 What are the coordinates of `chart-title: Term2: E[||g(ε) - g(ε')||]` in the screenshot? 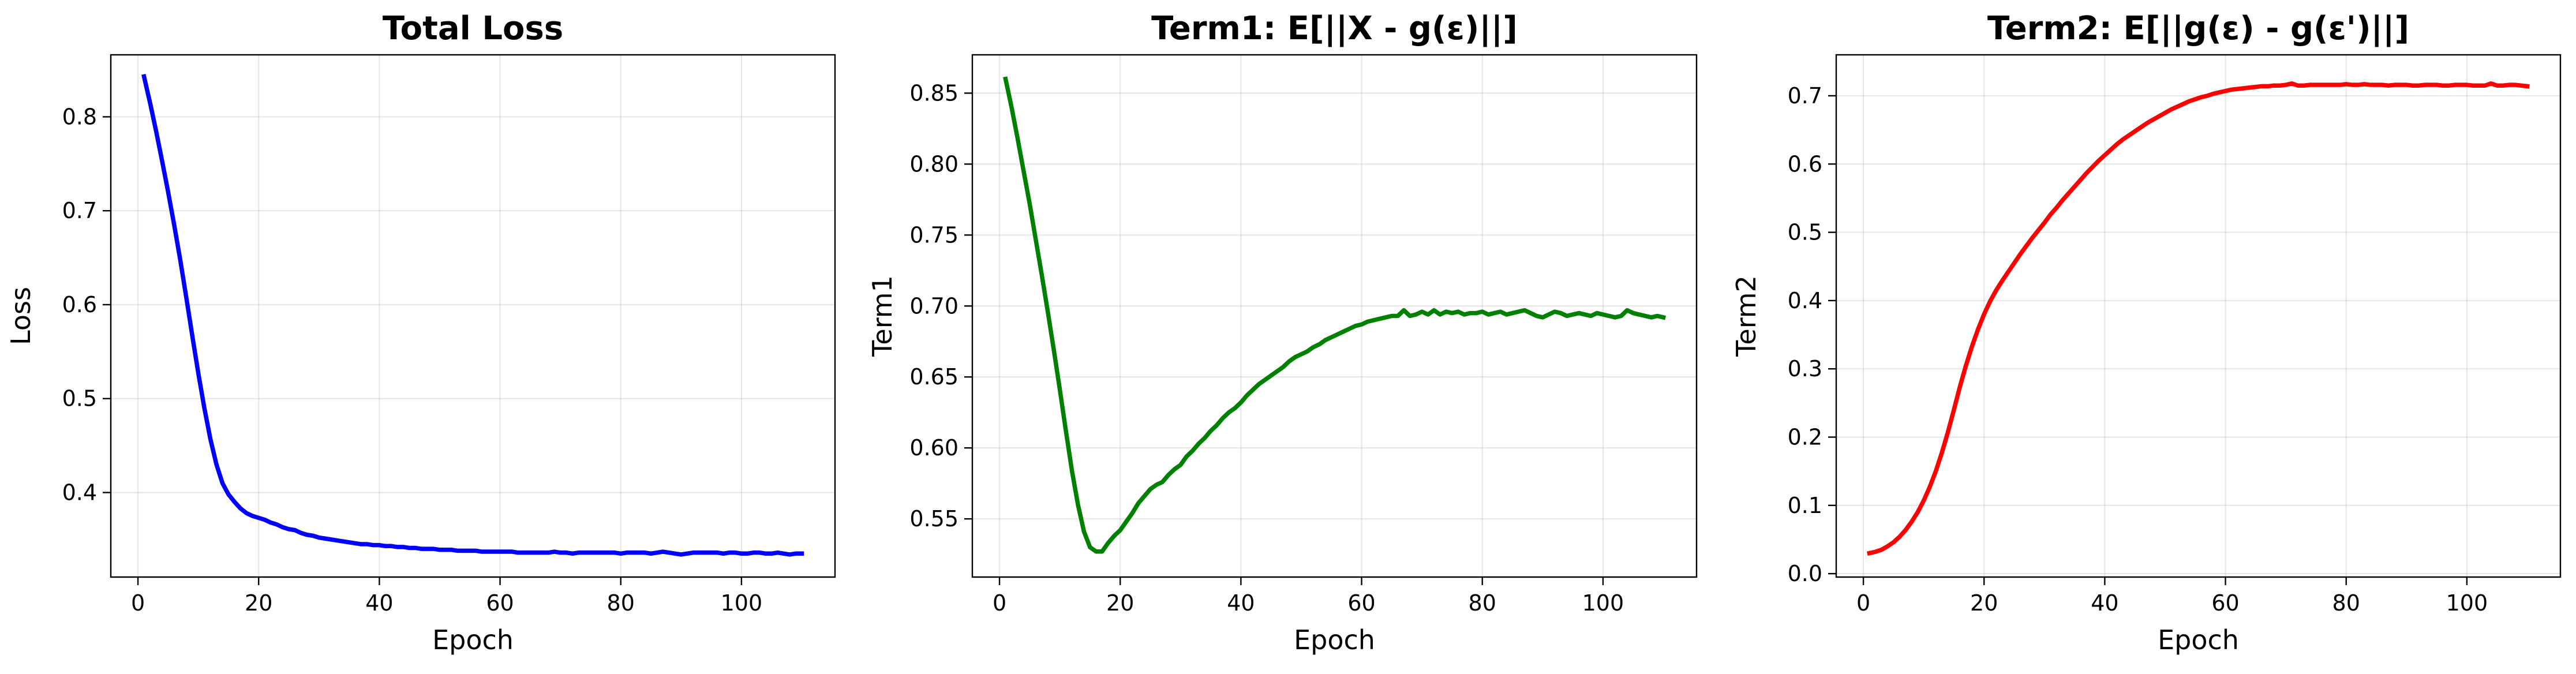 It's located at (2198, 29).